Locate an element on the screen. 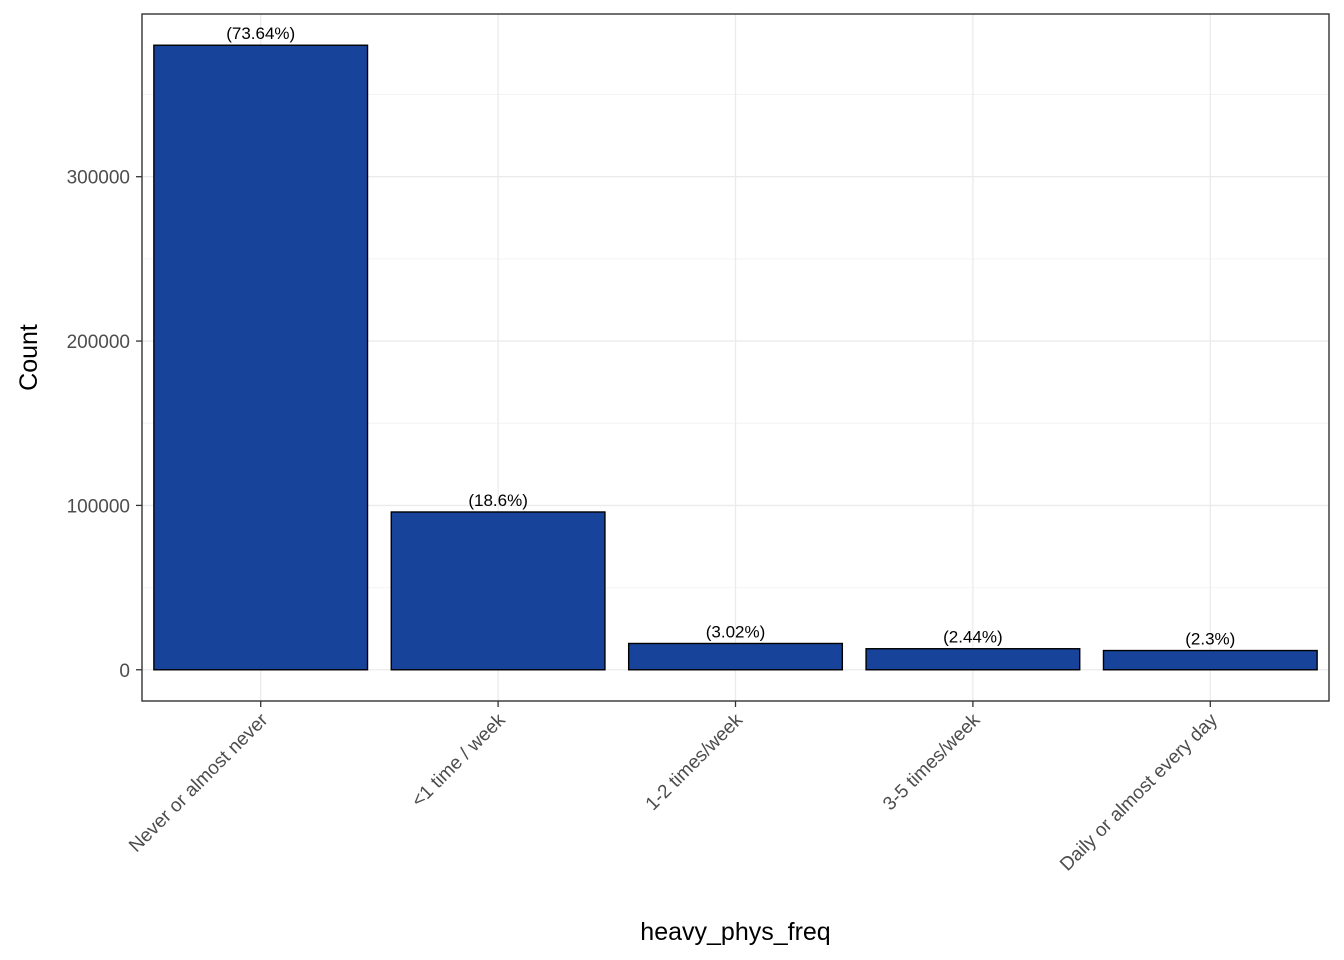  y-tick-label: 100000 is located at coordinates (98, 506).